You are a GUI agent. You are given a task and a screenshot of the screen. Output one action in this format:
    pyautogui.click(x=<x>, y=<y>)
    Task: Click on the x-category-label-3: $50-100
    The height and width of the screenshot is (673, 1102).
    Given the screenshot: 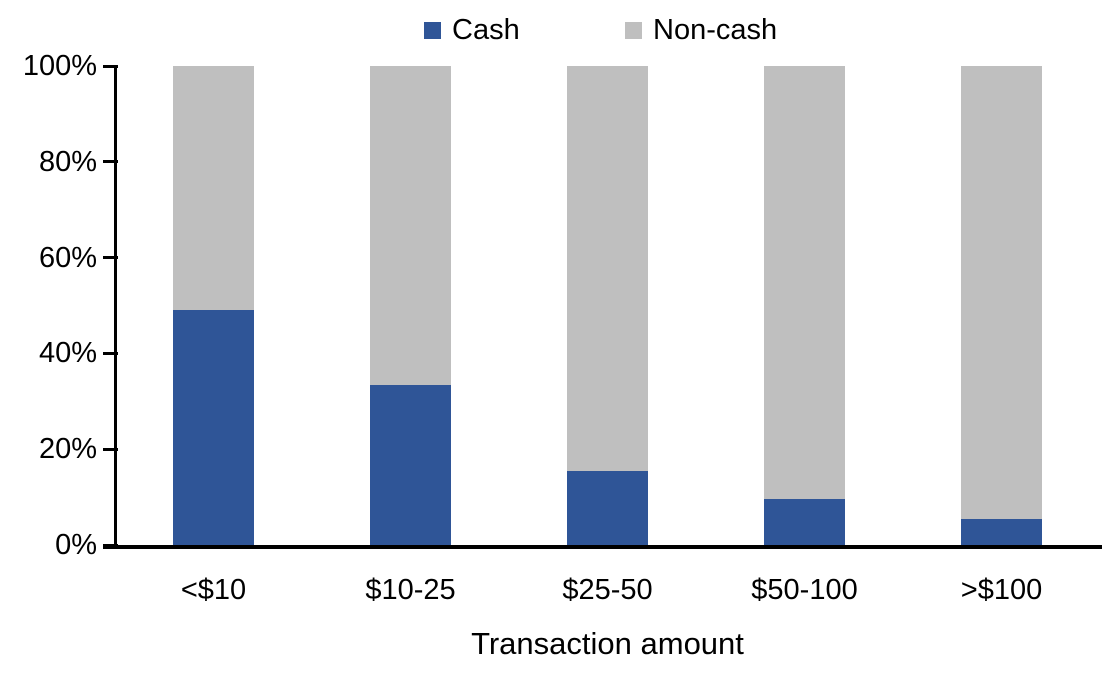 What is the action you would take?
    pyautogui.click(x=804, y=590)
    